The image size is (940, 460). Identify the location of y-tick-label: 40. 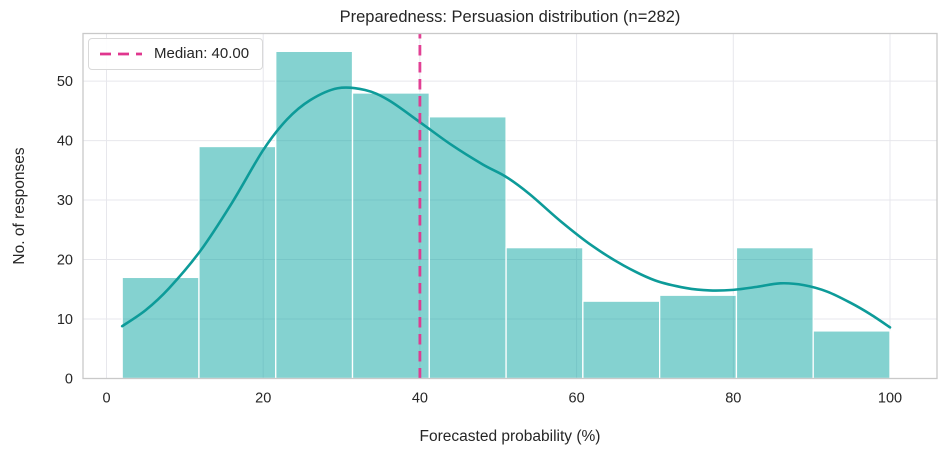
(65, 142).